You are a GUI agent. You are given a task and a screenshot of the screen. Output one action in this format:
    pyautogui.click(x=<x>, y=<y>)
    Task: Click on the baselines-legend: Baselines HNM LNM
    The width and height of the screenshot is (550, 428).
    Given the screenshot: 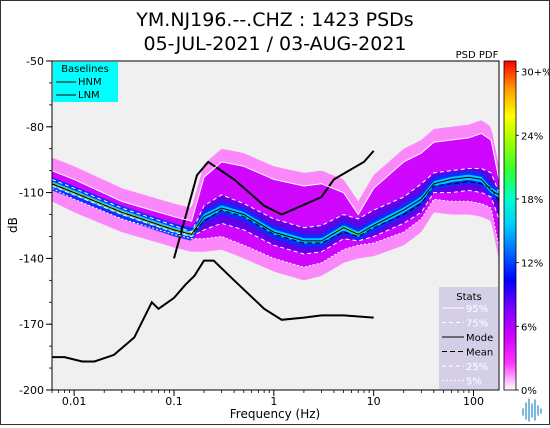 What is the action you would take?
    pyautogui.click(x=85, y=82)
    